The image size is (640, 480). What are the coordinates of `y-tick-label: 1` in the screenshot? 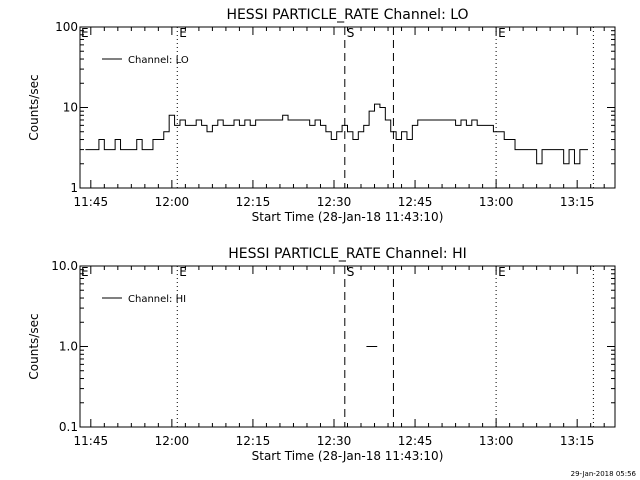 It's located at (74, 188).